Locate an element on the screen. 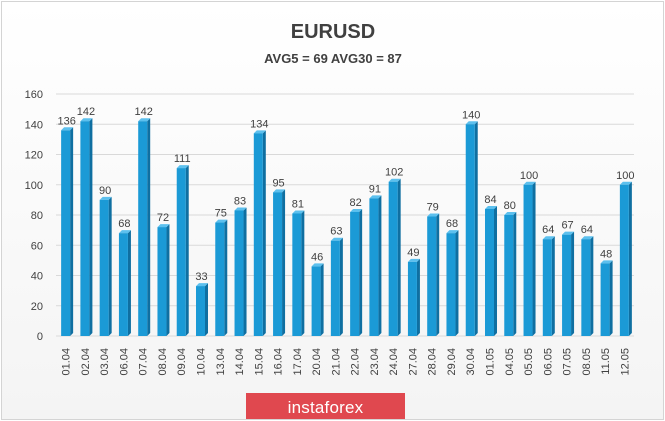 The width and height of the screenshot is (665, 421). y-tick-label: 120 is located at coordinates (34, 156).